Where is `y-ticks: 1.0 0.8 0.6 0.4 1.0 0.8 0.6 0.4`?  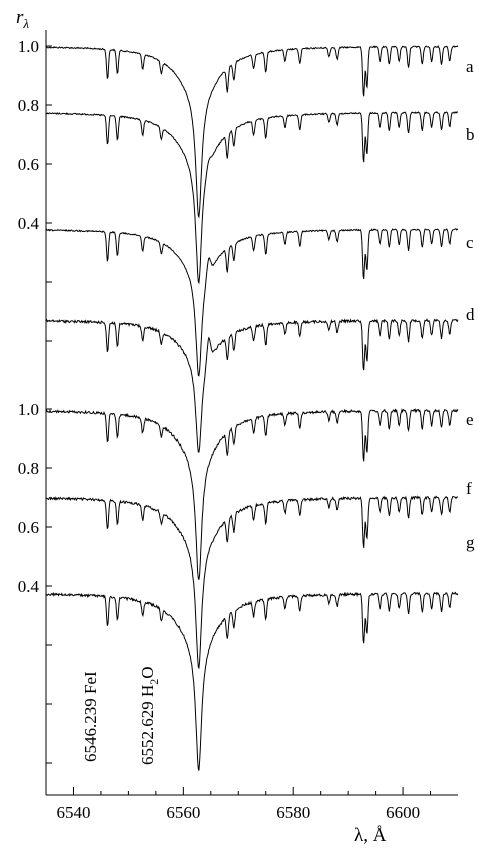
y-ticks: 1.0 0.8 0.6 0.4 1.0 0.8 0.6 0.4 is located at coordinates (35, 400).